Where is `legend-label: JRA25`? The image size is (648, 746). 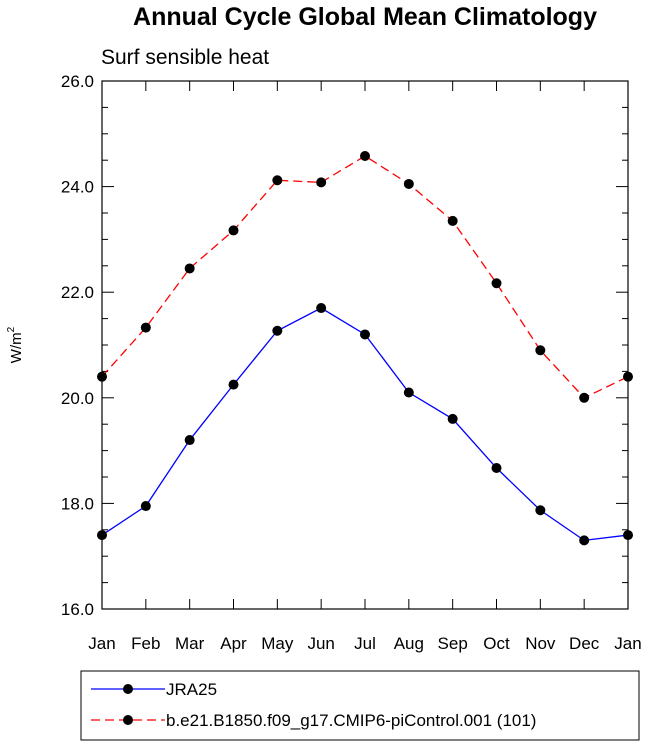 legend-label: JRA25 is located at coordinates (191, 689).